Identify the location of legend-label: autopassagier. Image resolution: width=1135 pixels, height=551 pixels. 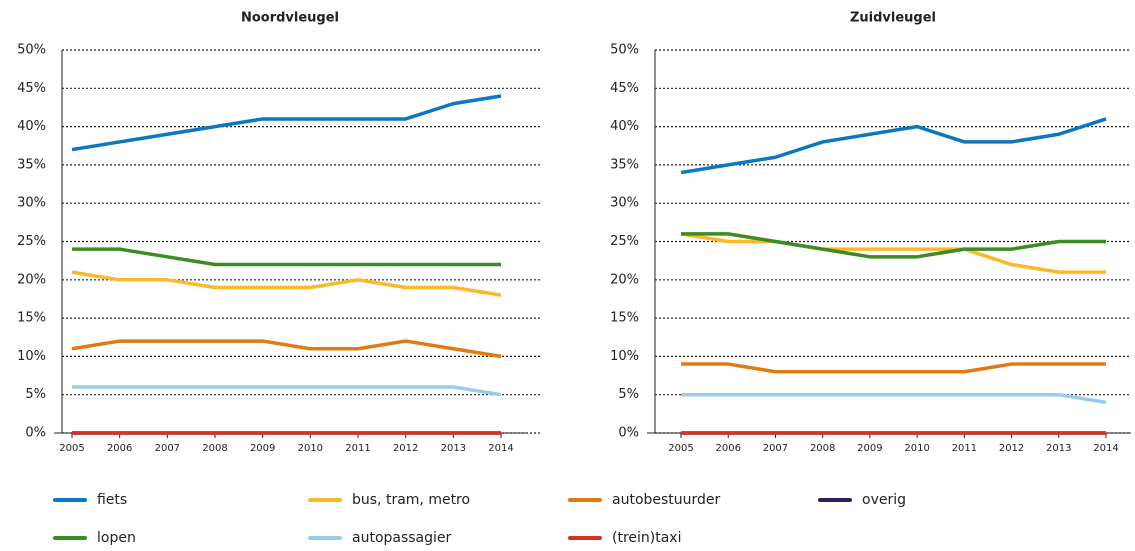
(402, 538).